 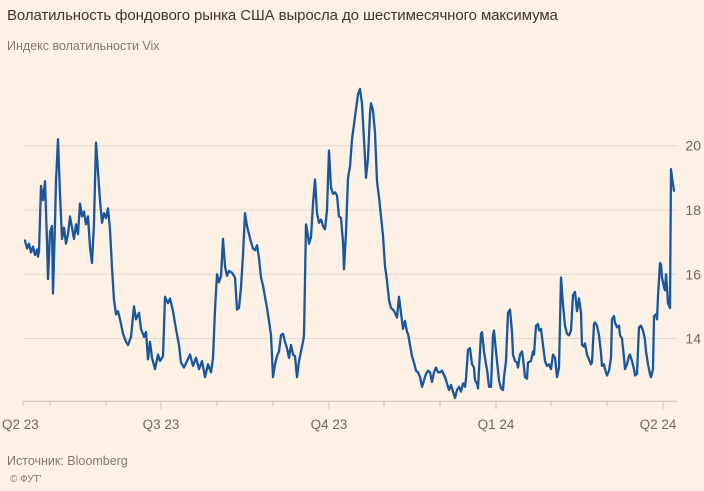 What do you see at coordinates (26, 479) in the screenshot?
I see `copyright-note: © ФУТ'` at bounding box center [26, 479].